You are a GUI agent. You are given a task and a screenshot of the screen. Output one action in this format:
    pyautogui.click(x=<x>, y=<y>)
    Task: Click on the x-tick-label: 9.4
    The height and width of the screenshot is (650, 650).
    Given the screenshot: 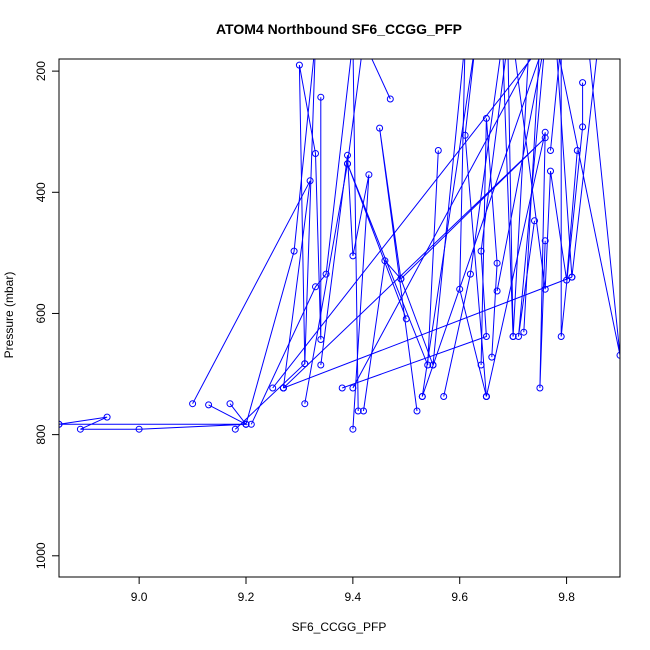 What is the action you would take?
    pyautogui.click(x=353, y=597)
    